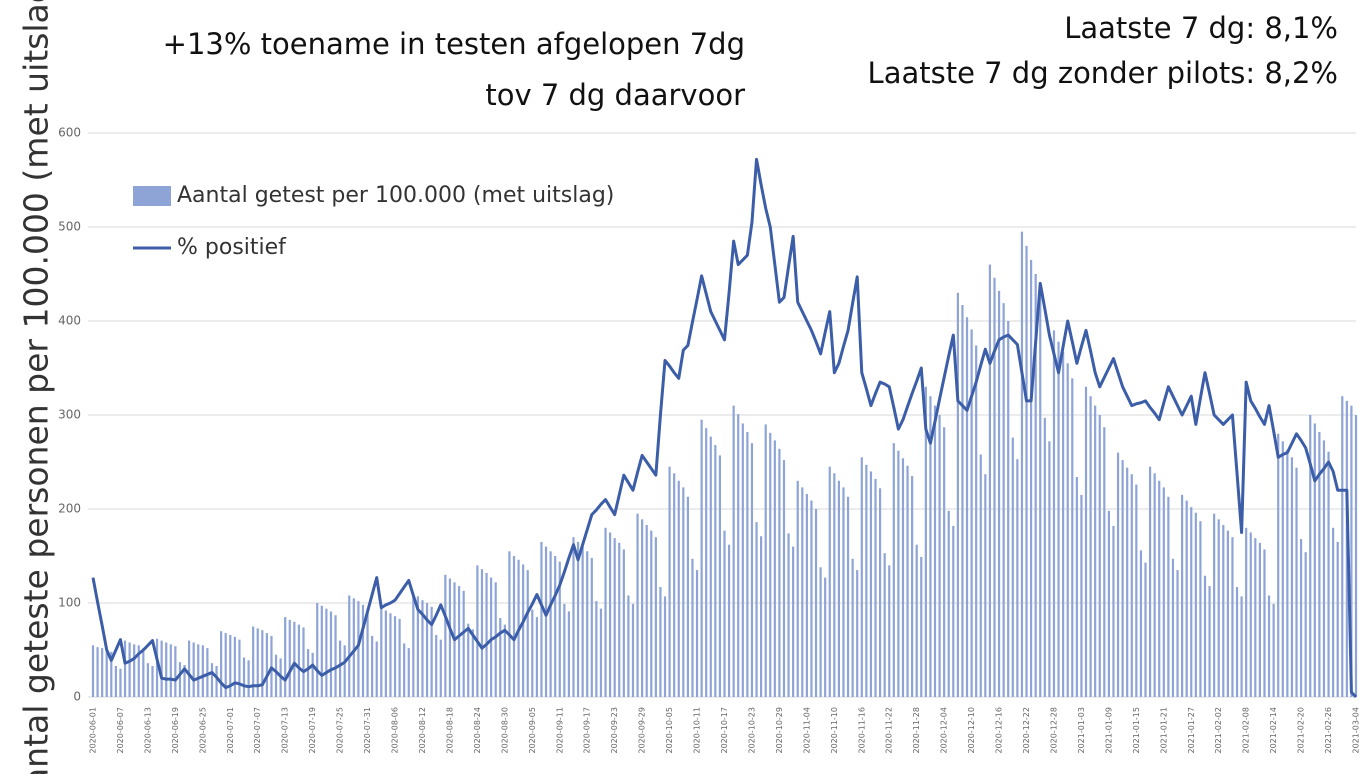  I want to click on legend-label: Aantal getest per 100.000 (met uitslag), so click(395, 195).